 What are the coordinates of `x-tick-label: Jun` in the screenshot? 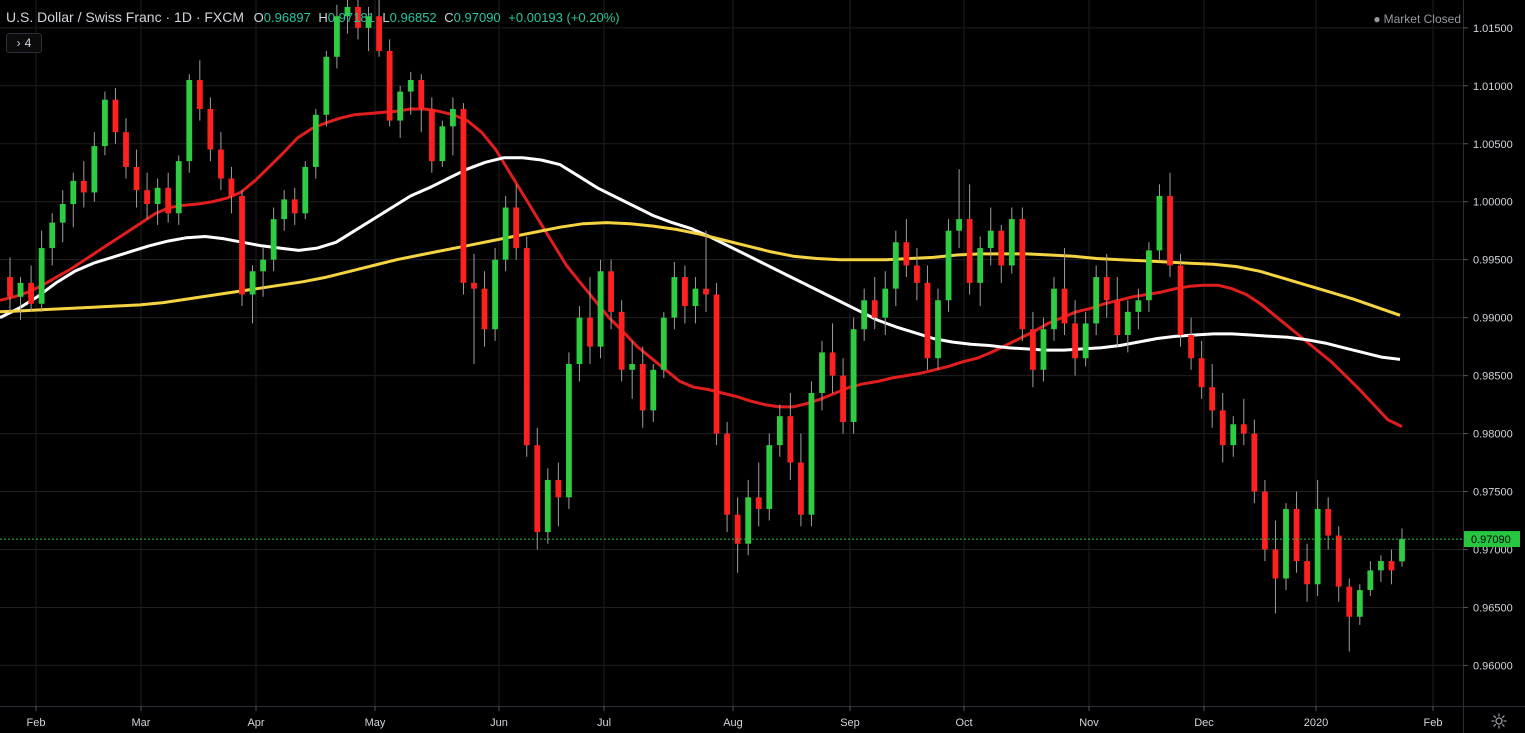 It's located at (499, 723).